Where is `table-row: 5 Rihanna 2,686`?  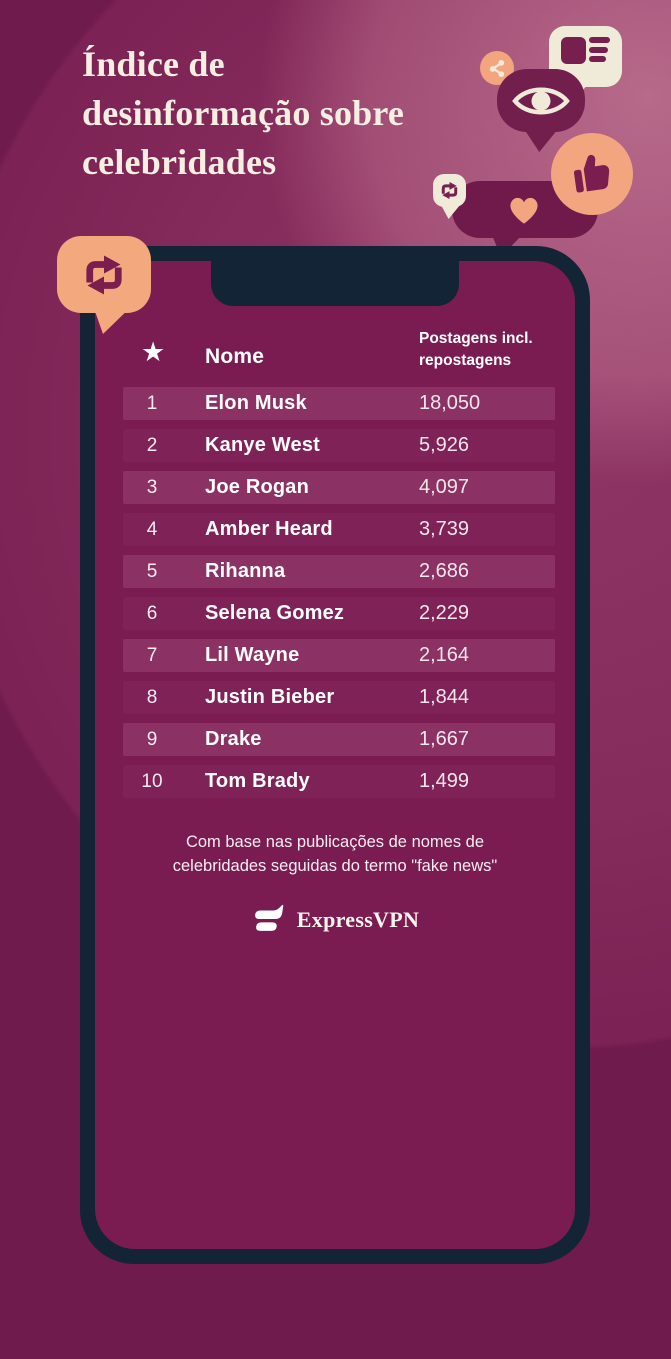 table-row: 5 Rihanna 2,686 is located at coordinates (339, 571).